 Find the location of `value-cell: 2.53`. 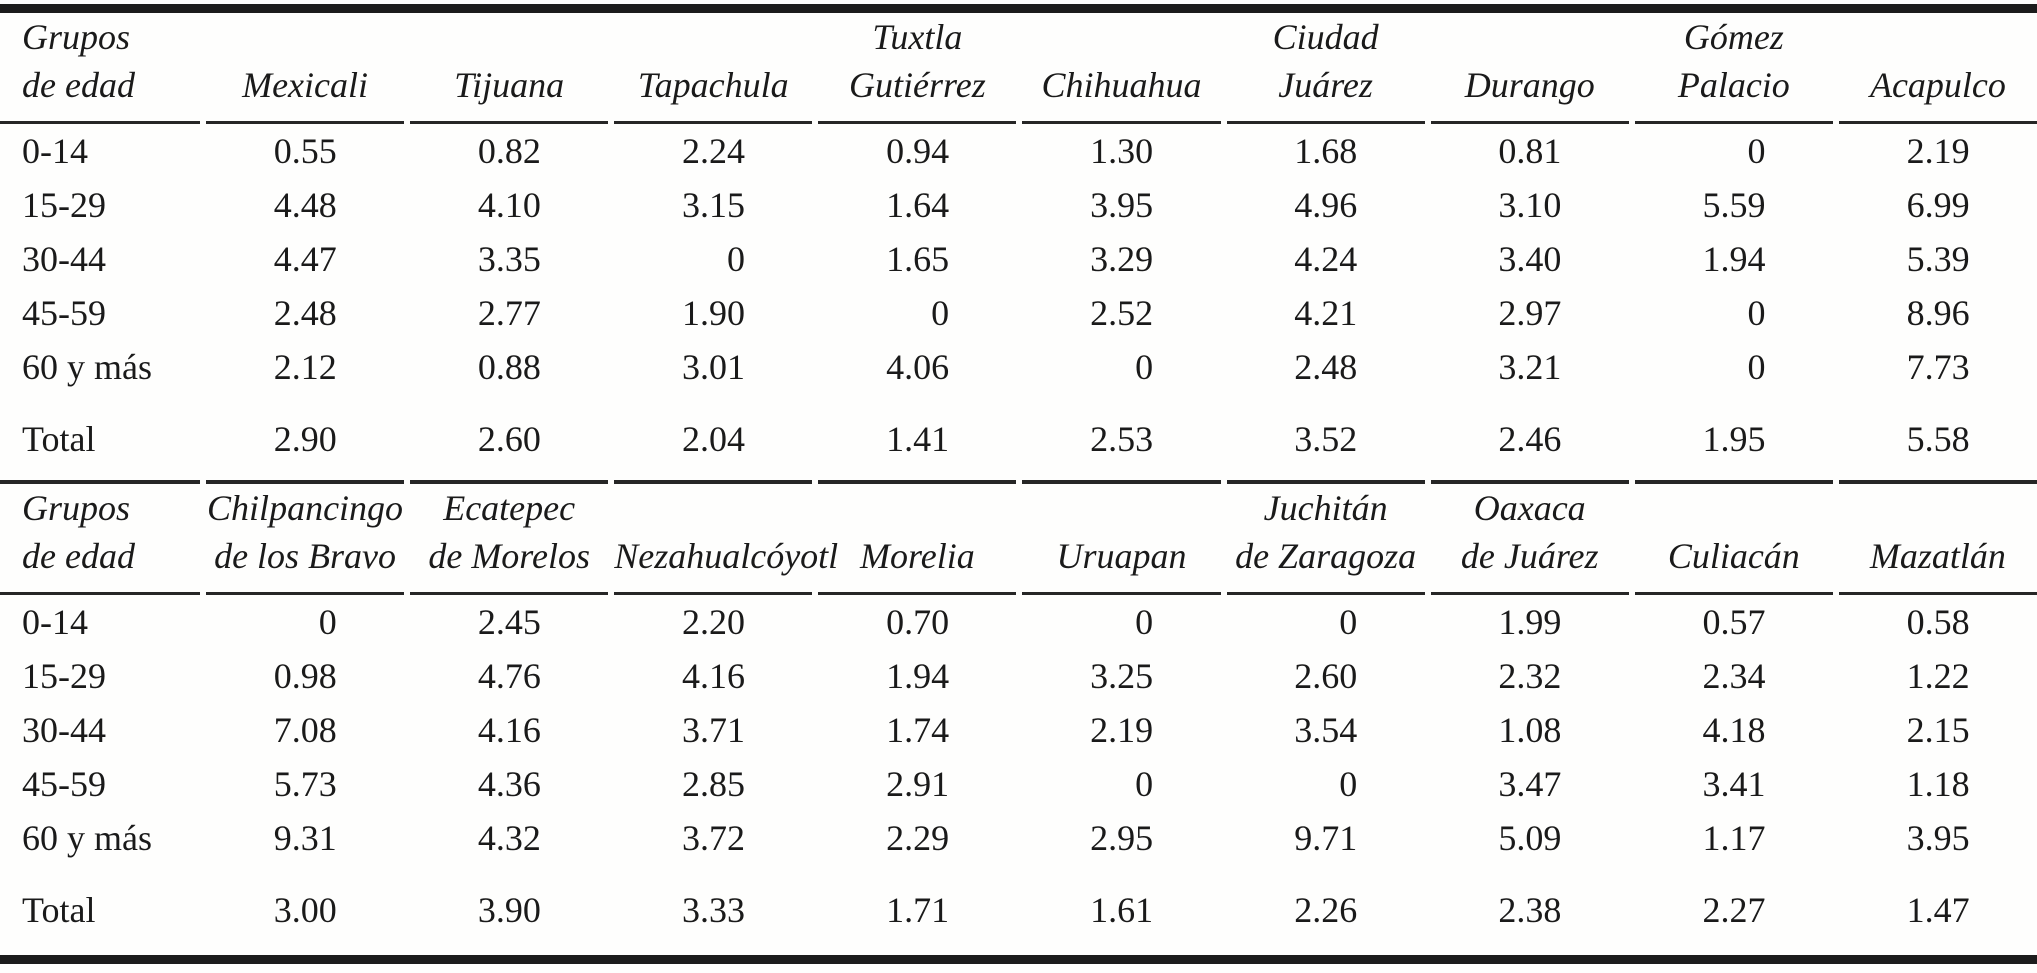

value-cell: 2.53 is located at coordinates (1121, 430).